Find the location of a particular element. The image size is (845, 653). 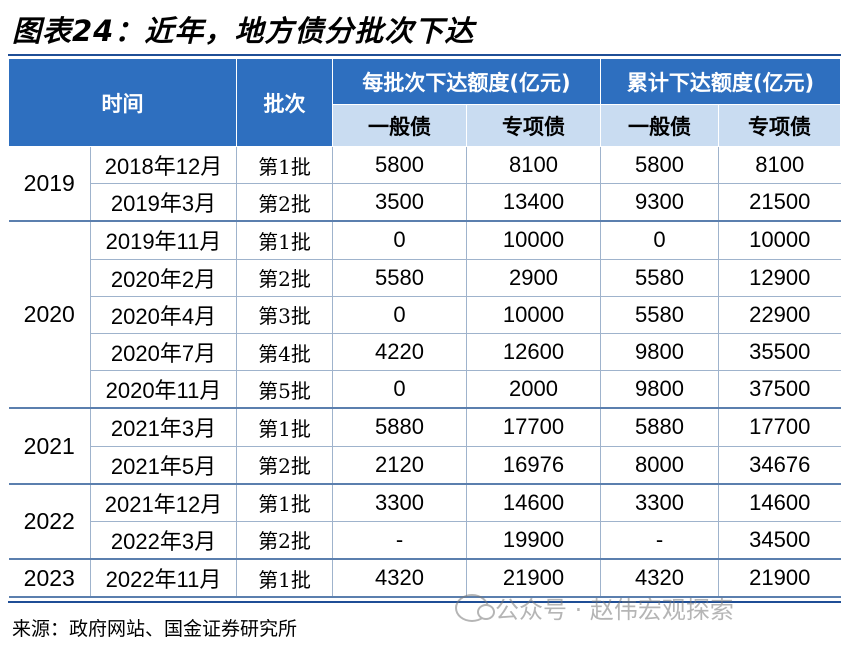

page-title: 图表24：近年，地方债分批次下达 is located at coordinates (243, 31).